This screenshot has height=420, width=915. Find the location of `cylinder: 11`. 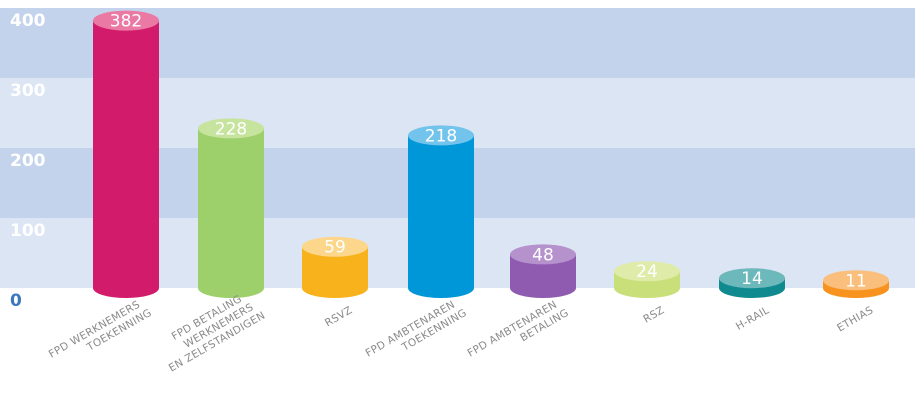

cylinder: 11 is located at coordinates (856, 284).